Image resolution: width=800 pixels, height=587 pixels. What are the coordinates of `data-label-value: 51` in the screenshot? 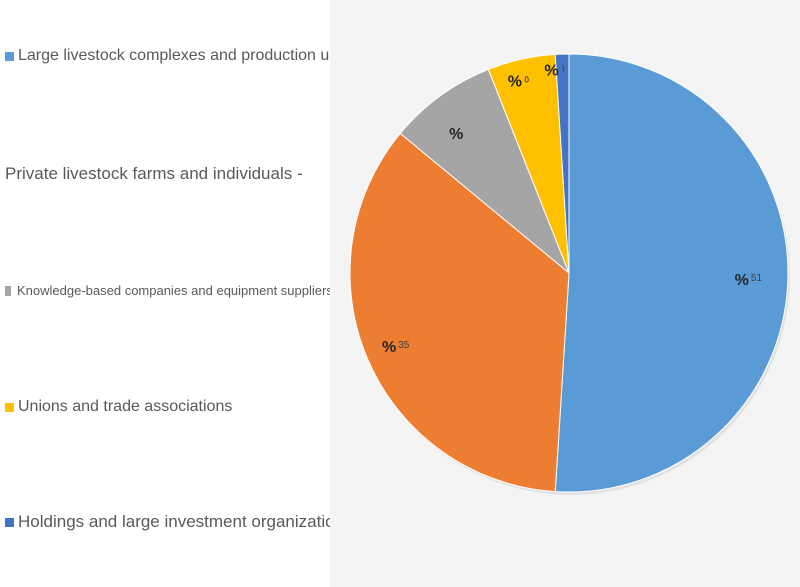 It's located at (757, 278).